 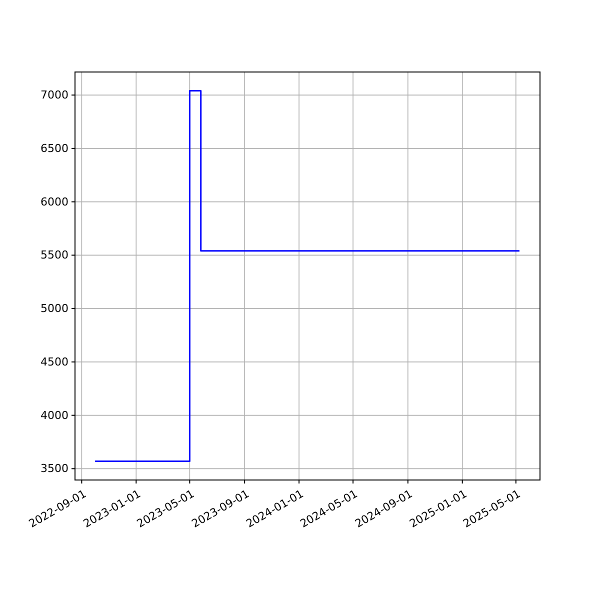 I want to click on y-tick-label: 6500, so click(x=54, y=148).